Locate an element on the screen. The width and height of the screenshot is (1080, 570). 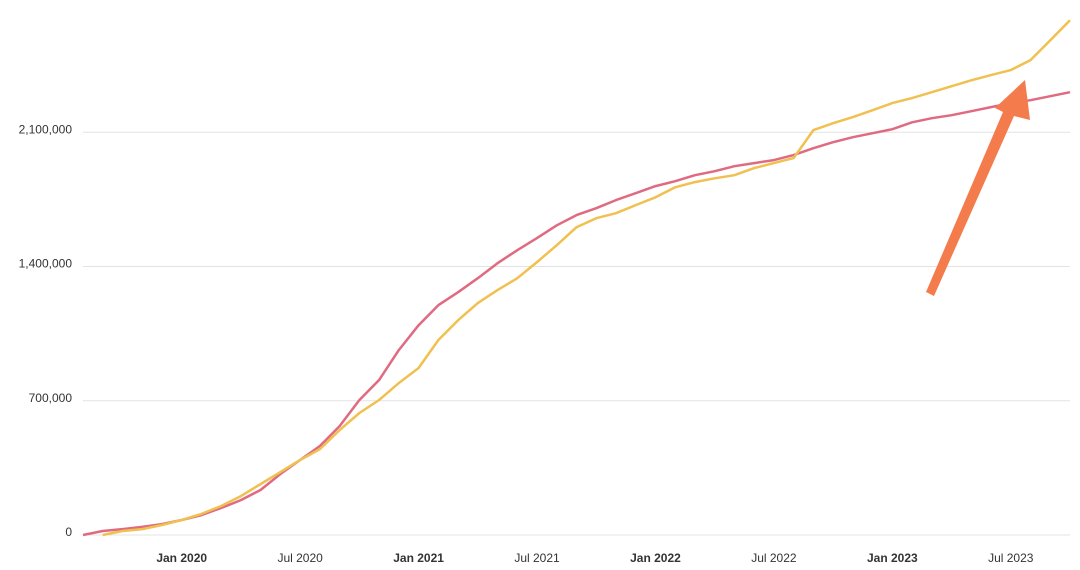
y-tick-label: 700,000 is located at coordinates (51, 398).